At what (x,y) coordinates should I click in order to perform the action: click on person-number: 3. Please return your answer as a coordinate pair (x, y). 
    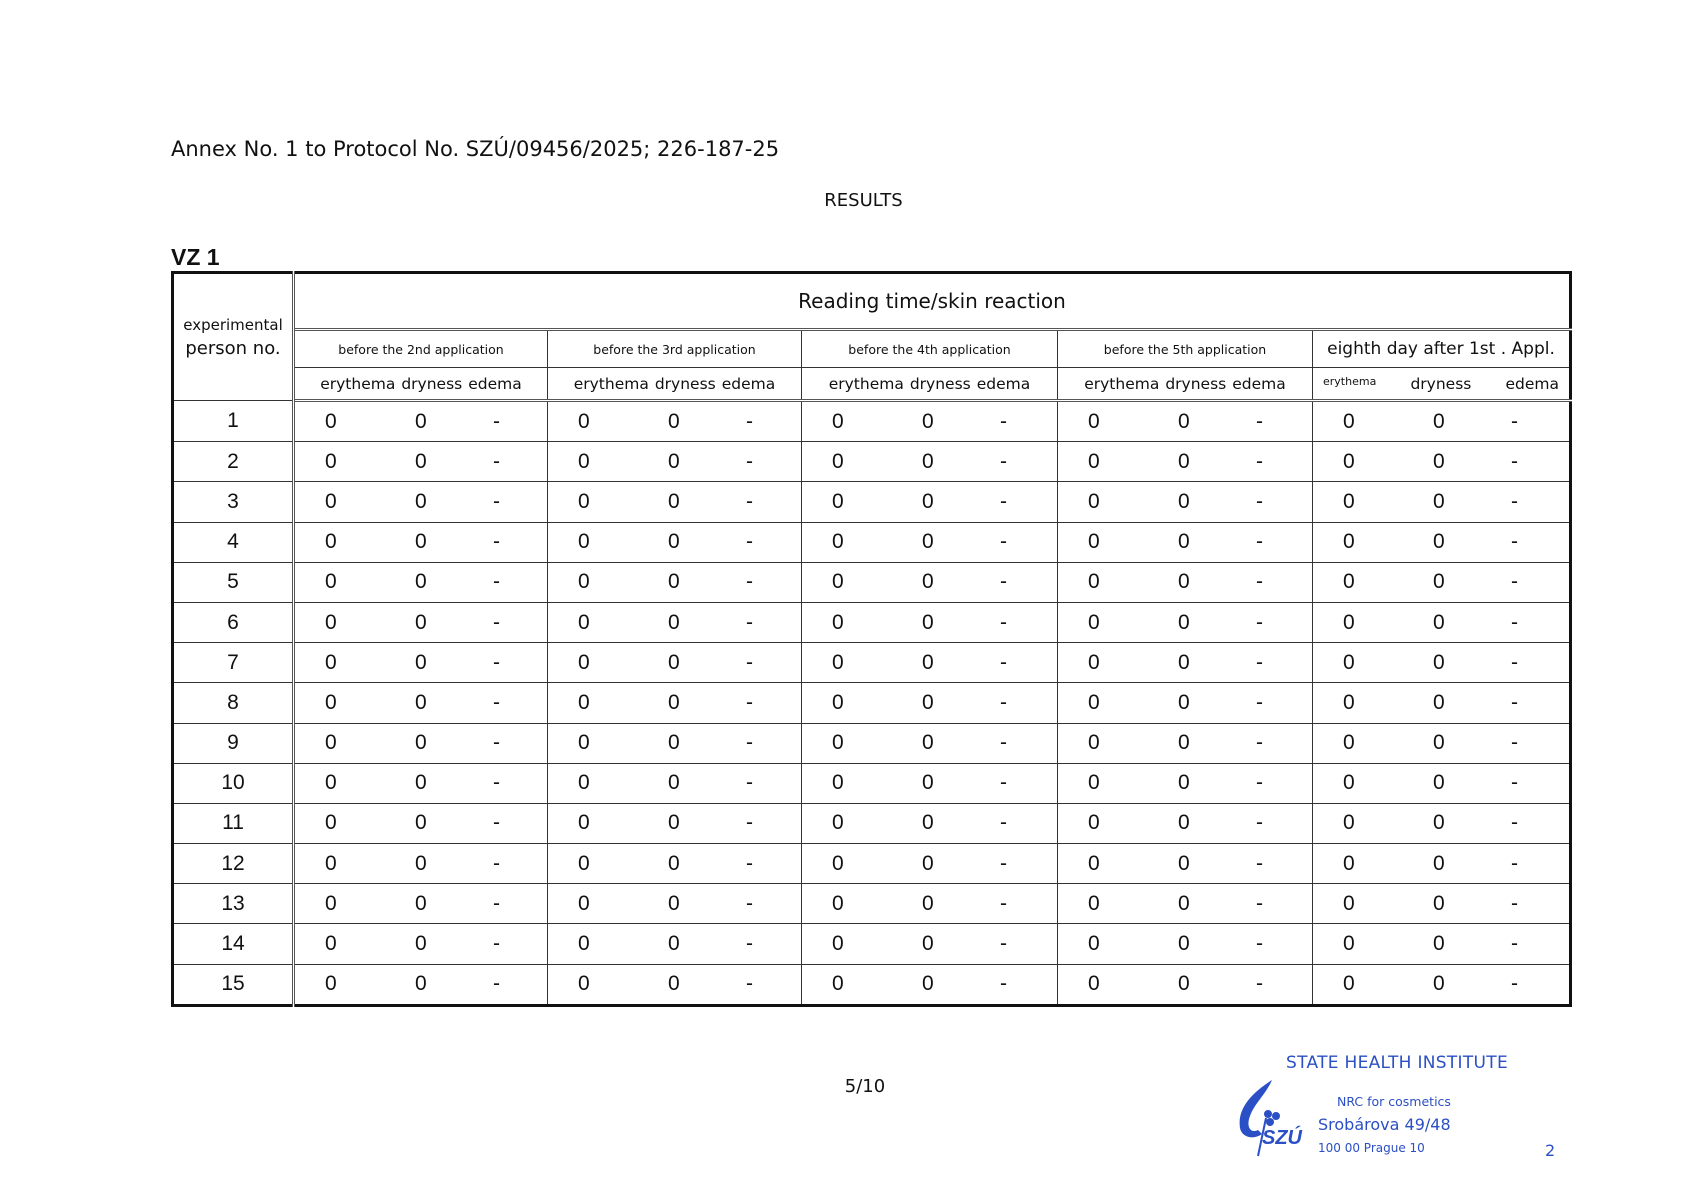
    Looking at the image, I should click on (233, 502).